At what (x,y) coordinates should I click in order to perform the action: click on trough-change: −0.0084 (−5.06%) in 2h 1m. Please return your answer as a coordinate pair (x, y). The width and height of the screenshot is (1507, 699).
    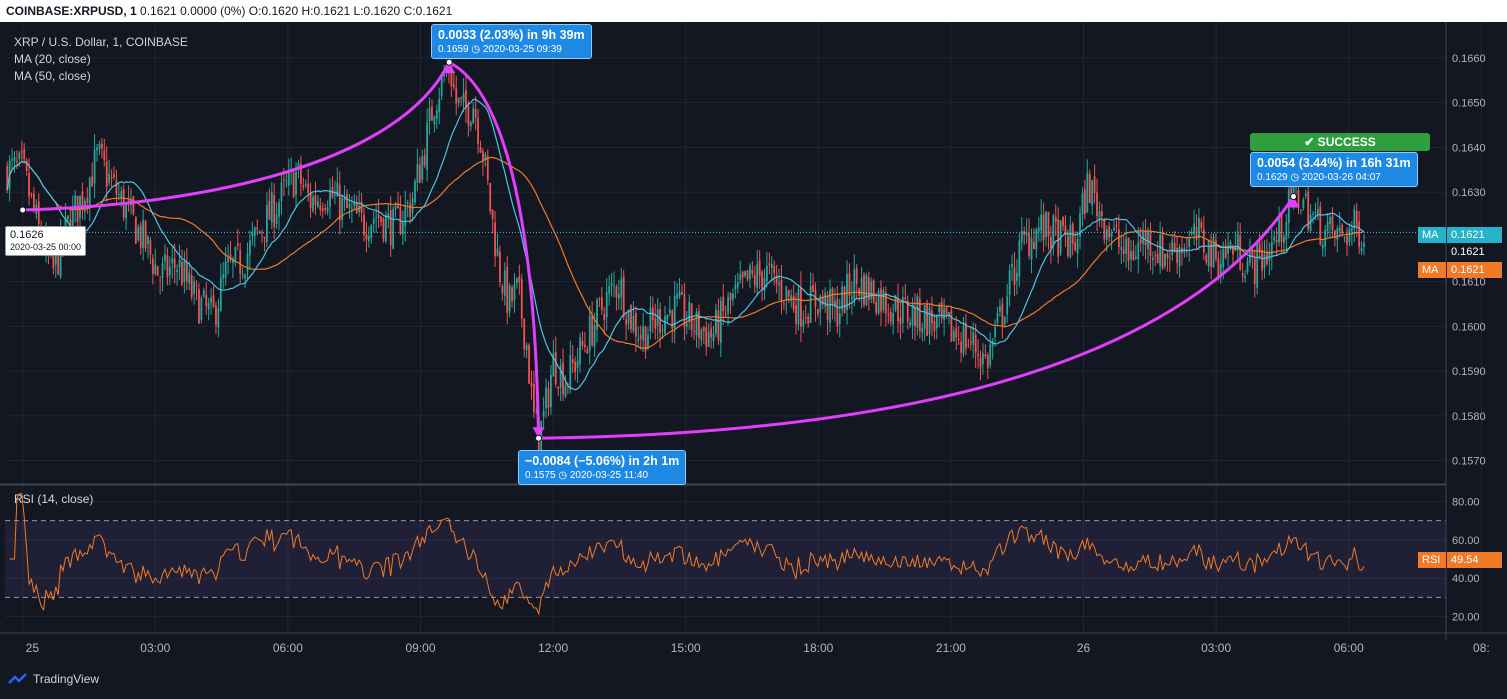
    Looking at the image, I should click on (602, 461).